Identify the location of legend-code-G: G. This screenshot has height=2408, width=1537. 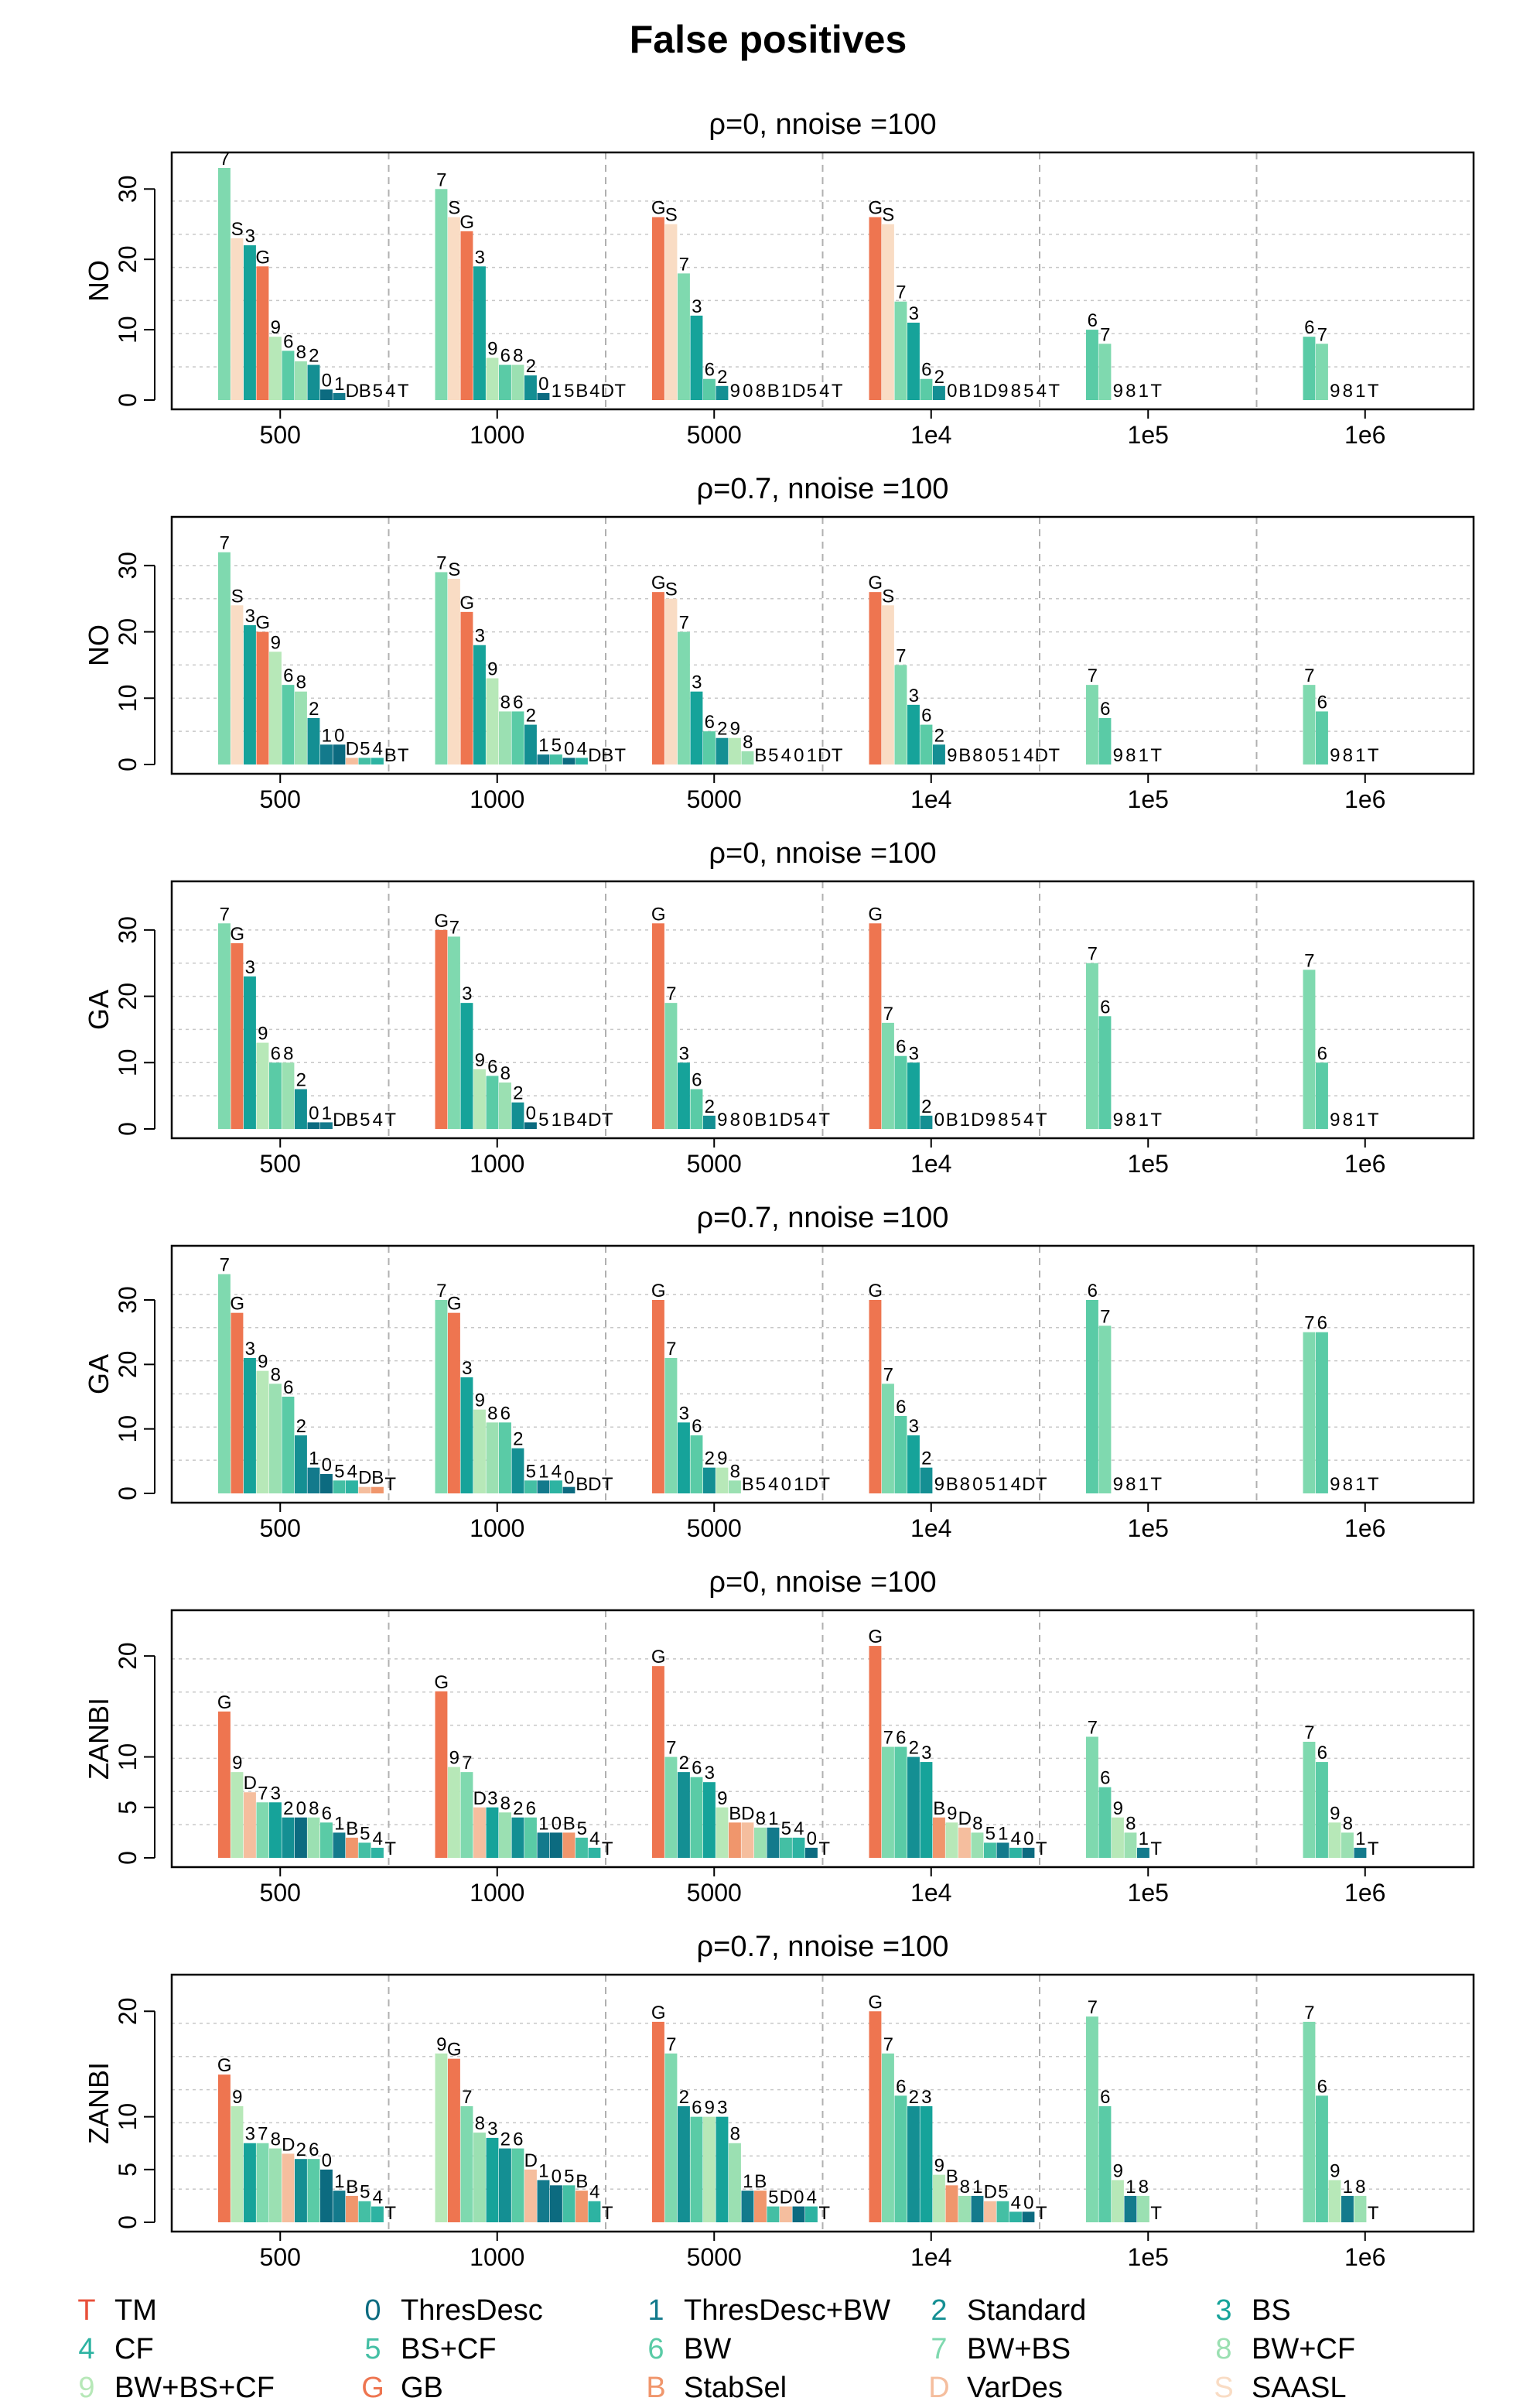
(372, 2388).